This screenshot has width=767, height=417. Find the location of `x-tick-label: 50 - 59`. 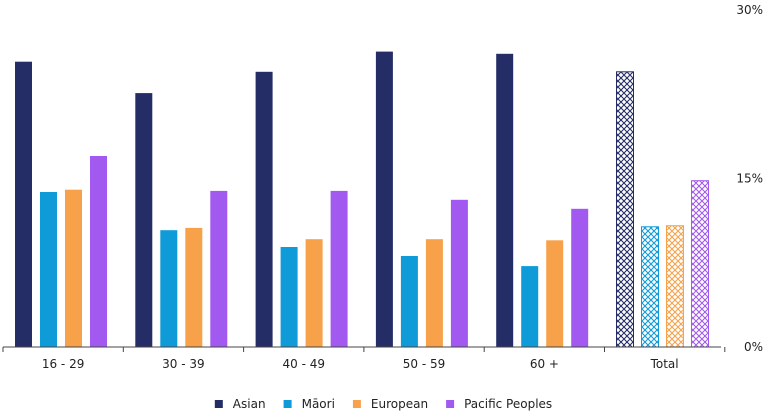

x-tick-label: 50 - 59 is located at coordinates (424, 364).